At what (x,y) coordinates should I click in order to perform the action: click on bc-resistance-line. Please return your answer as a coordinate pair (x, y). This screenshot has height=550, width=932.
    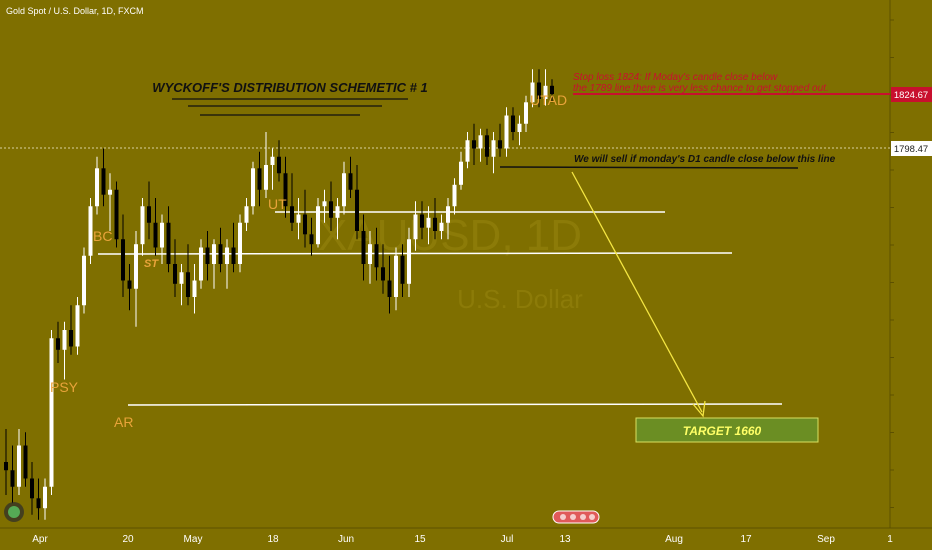
    Looking at the image, I should click on (415, 253).